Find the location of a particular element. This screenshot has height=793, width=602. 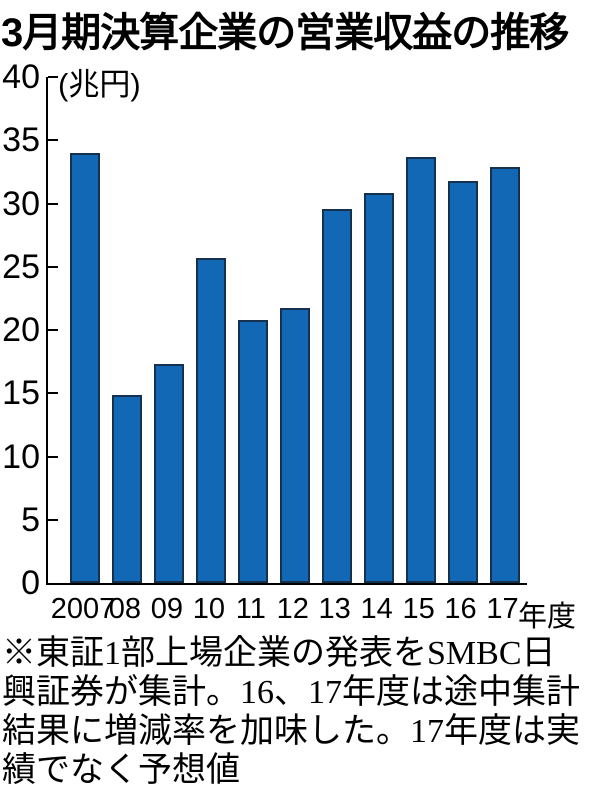

x-tick-label-13: 13 is located at coordinates (334, 609).